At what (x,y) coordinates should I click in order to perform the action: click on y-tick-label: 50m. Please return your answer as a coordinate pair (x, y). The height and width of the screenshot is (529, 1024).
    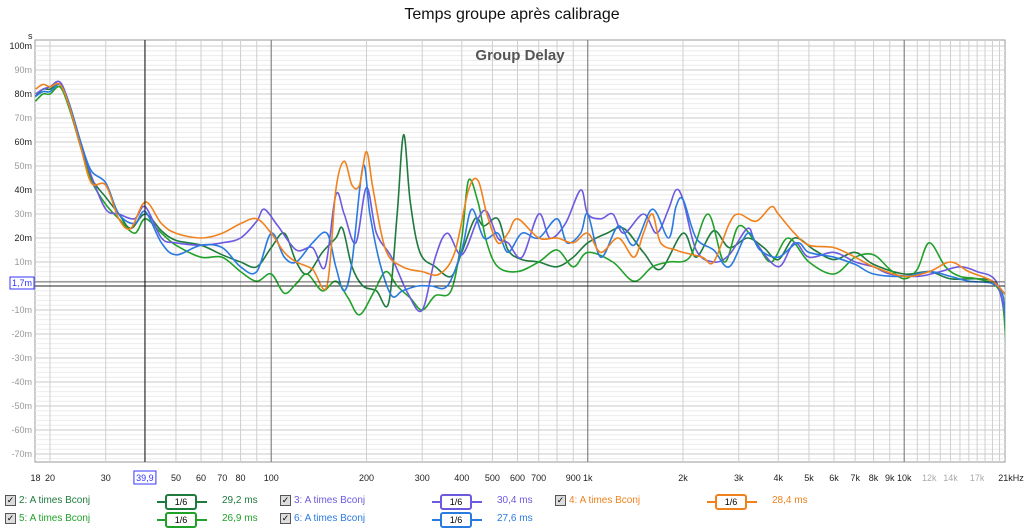
    Looking at the image, I should click on (23, 166).